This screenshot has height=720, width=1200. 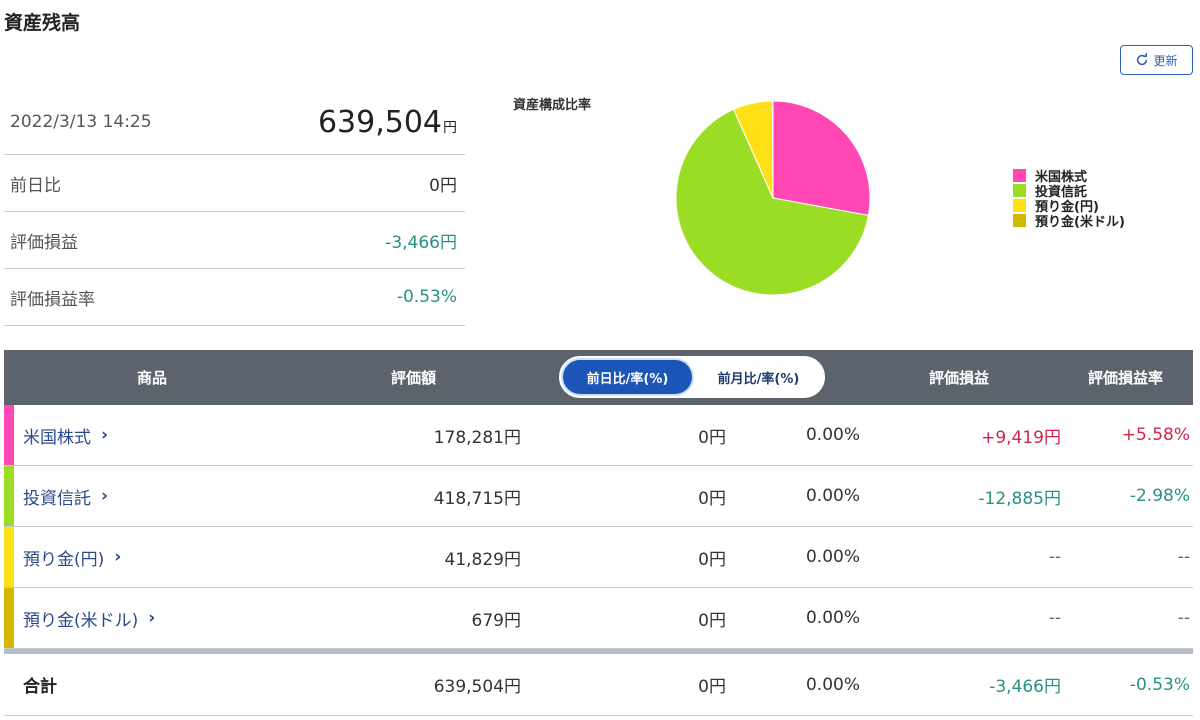 What do you see at coordinates (1061, 177) in the screenshot?
I see `legend-label: 米国株式` at bounding box center [1061, 177].